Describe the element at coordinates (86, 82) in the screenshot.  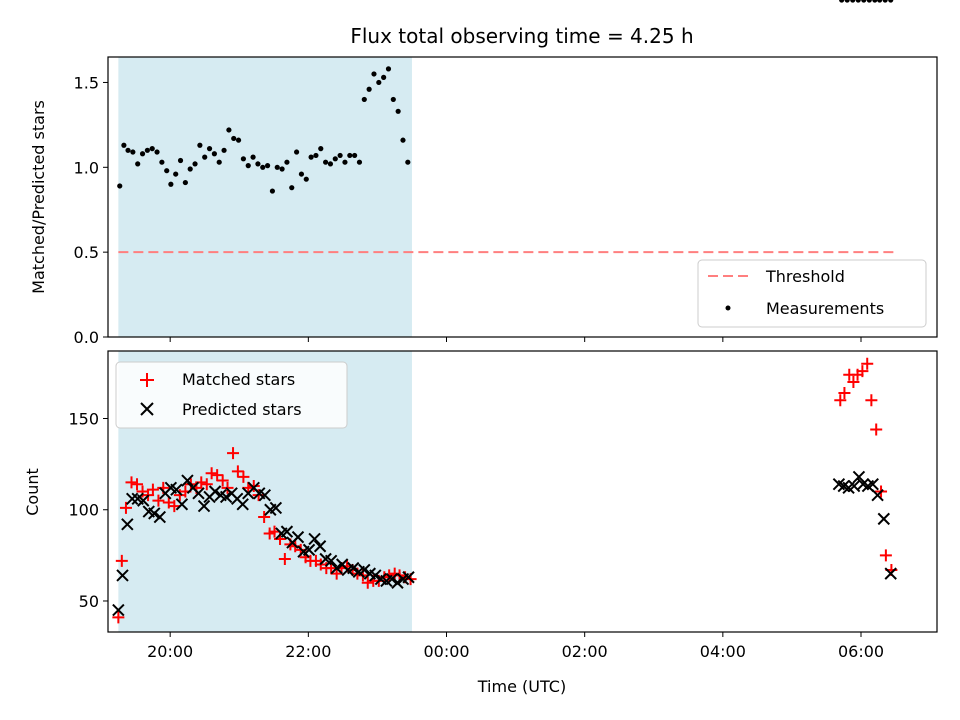
I see `y-tick-label: 1.5` at that location.